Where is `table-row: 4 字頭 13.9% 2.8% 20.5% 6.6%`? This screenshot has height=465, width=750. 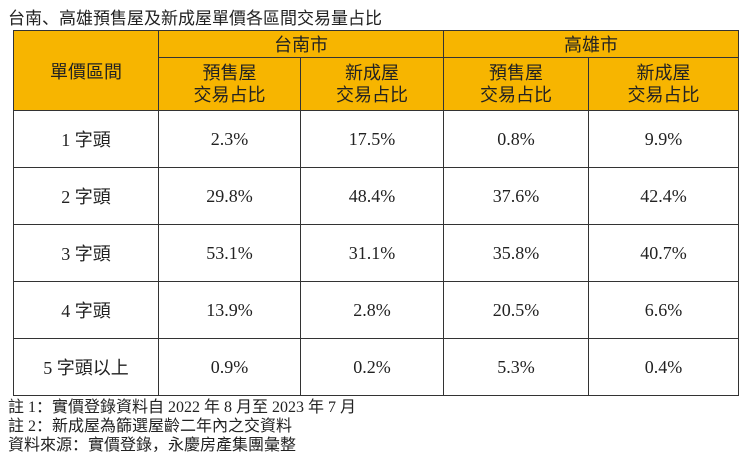 table-row: 4 字頭 13.9% 2.8% 20.5% 6.6% is located at coordinates (376, 310).